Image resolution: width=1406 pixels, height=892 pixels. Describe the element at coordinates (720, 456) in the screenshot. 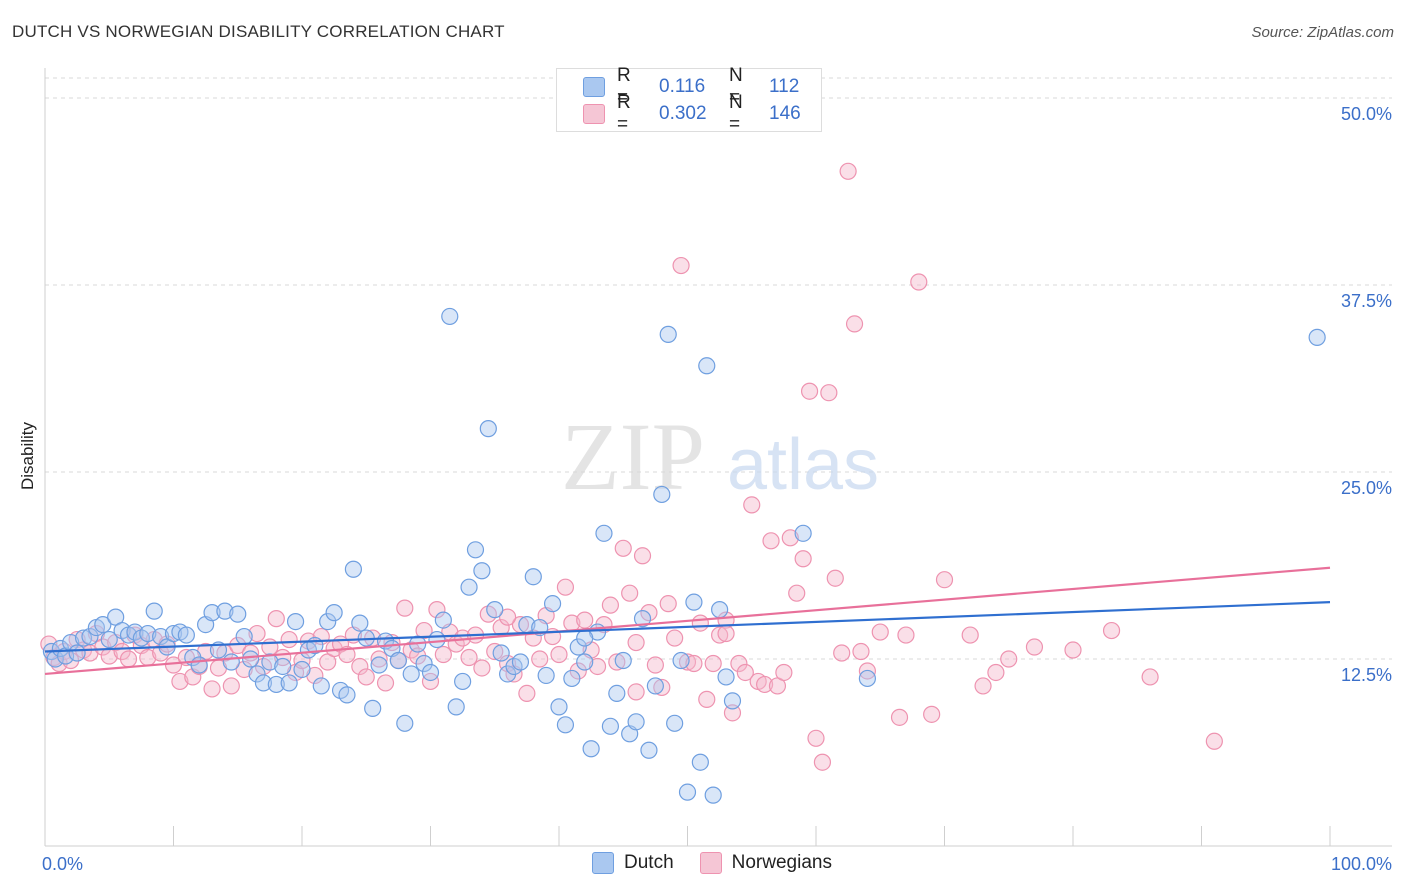

I see `watermark: ZIP atlas` at that location.